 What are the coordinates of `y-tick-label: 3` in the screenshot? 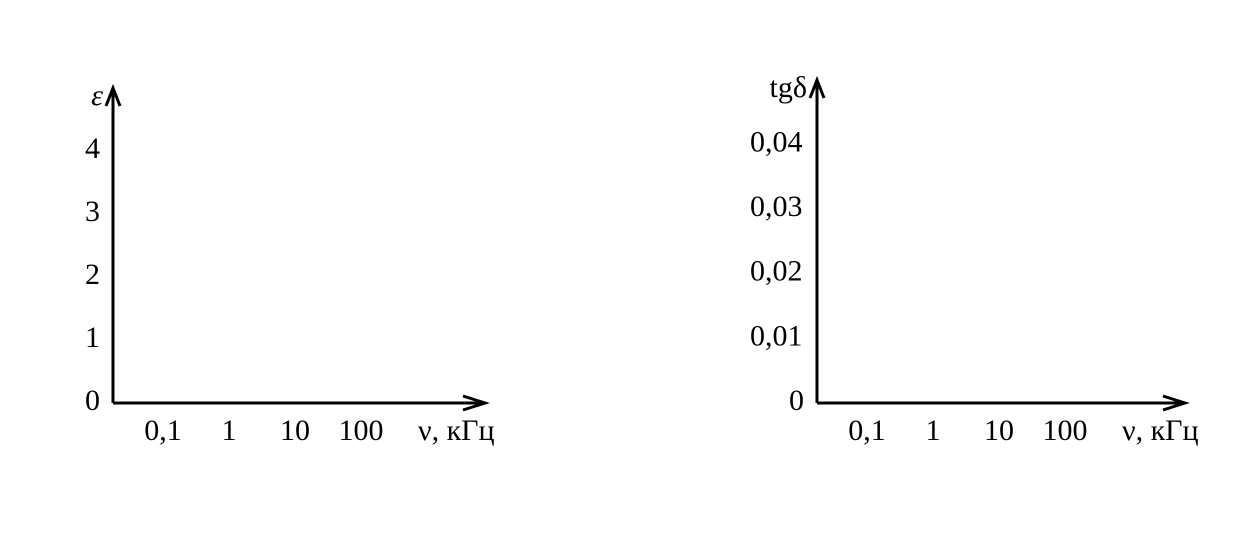 It's located at (92, 211).